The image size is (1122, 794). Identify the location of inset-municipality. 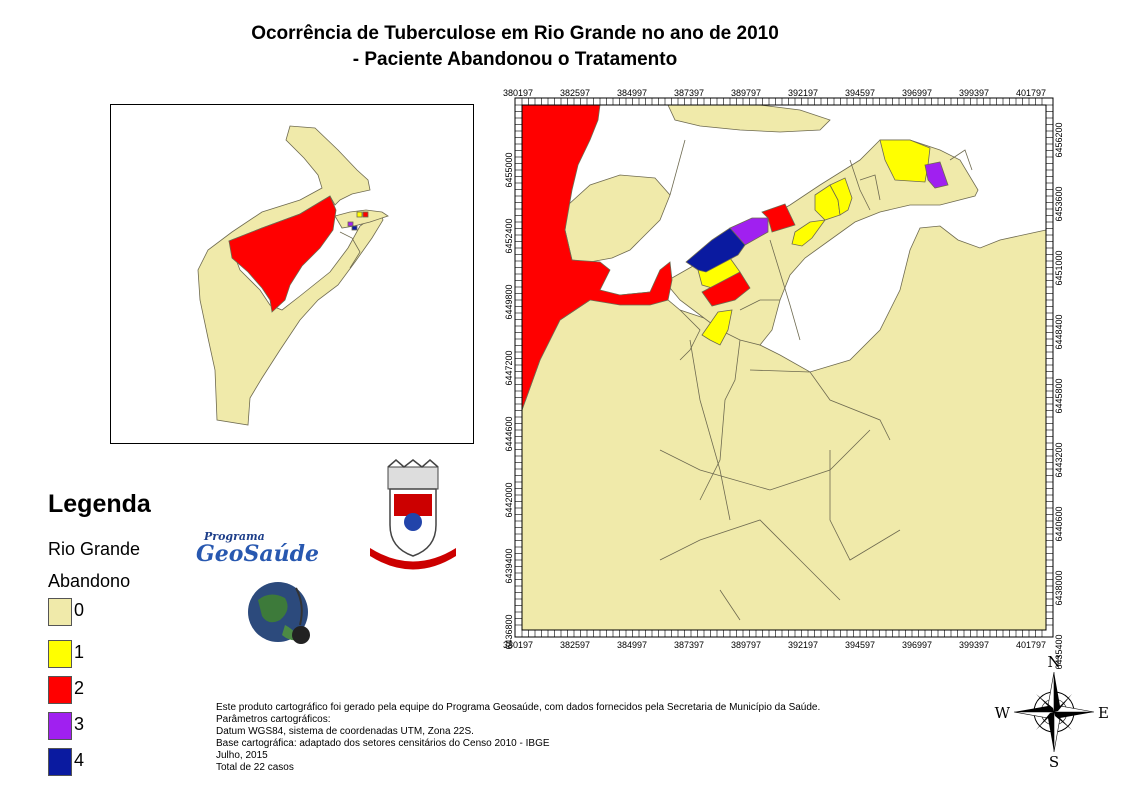
(290, 275).